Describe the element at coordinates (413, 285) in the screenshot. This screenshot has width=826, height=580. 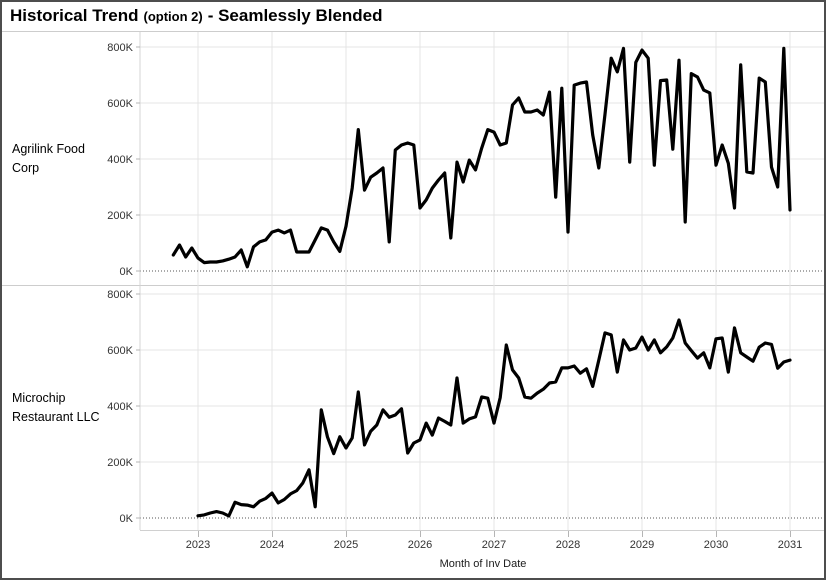
I see `row-divider` at that location.